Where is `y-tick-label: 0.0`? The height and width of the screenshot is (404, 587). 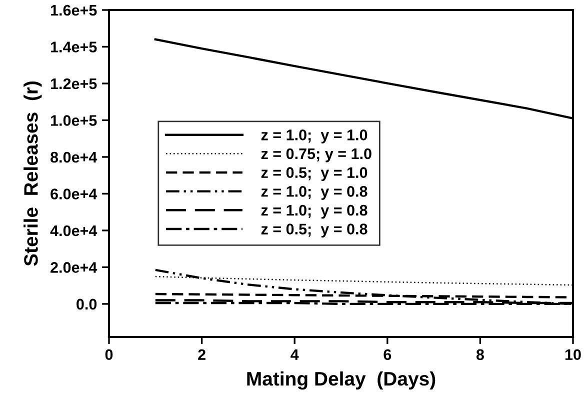
y-tick-label: 0.0 is located at coordinates (86, 304).